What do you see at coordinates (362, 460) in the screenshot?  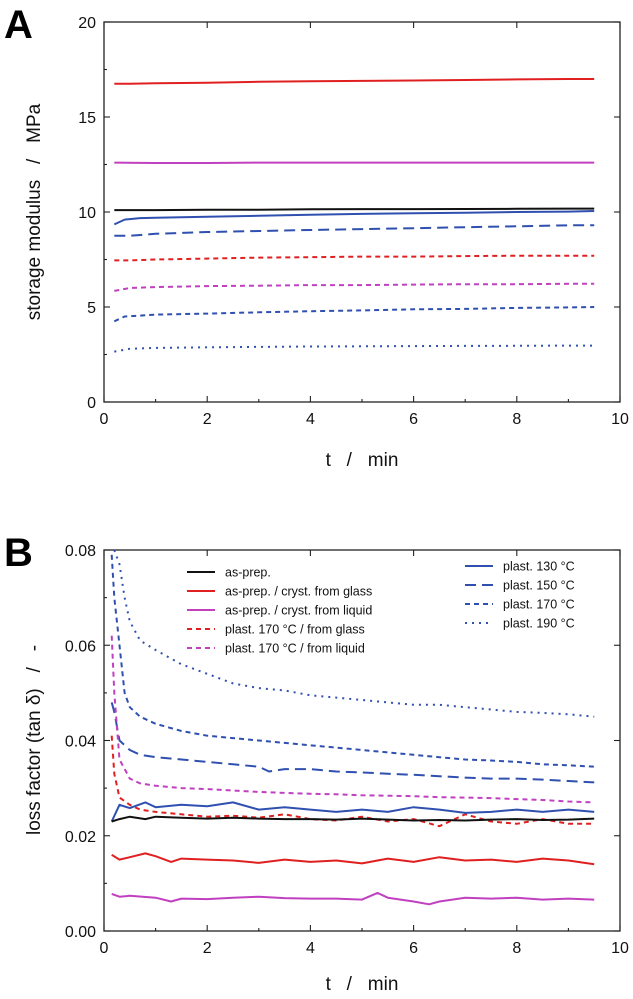 I see `panel-a-x-axis-title: t / min` at bounding box center [362, 460].